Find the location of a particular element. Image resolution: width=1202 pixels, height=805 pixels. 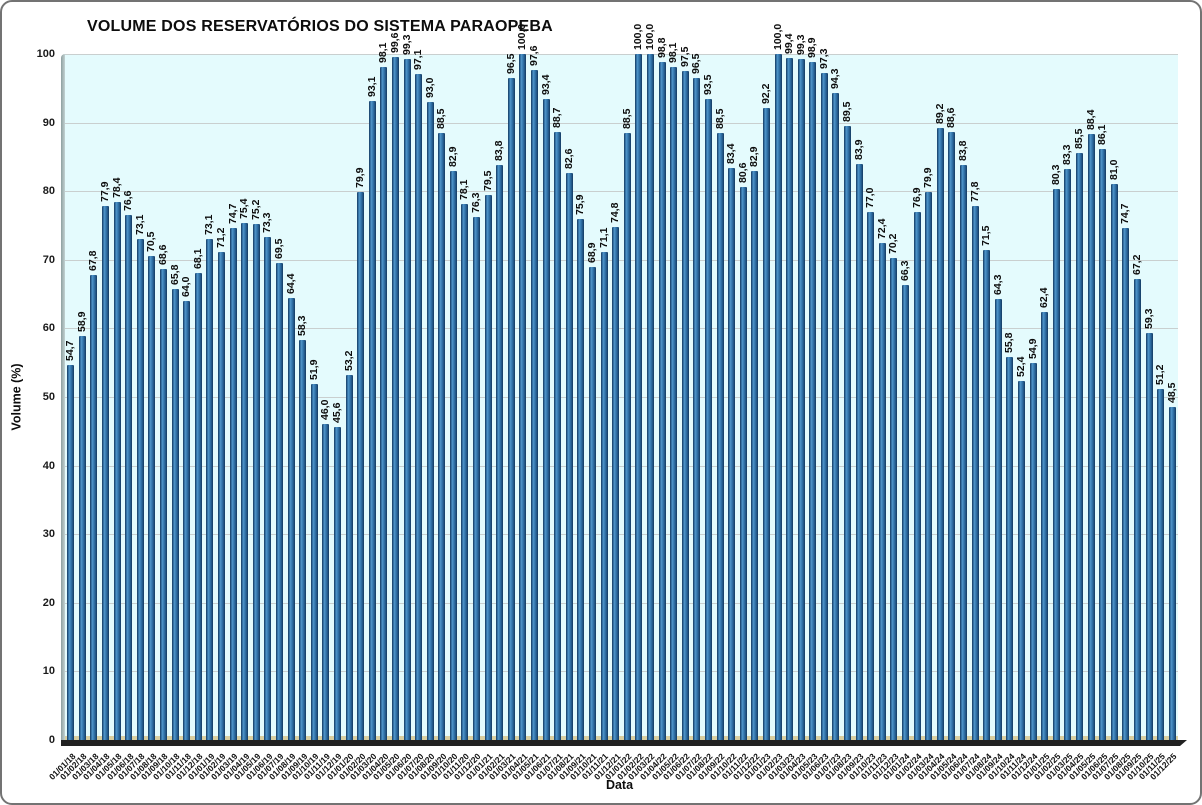

bar-value-label: 76,3 is located at coordinates (476, 202).